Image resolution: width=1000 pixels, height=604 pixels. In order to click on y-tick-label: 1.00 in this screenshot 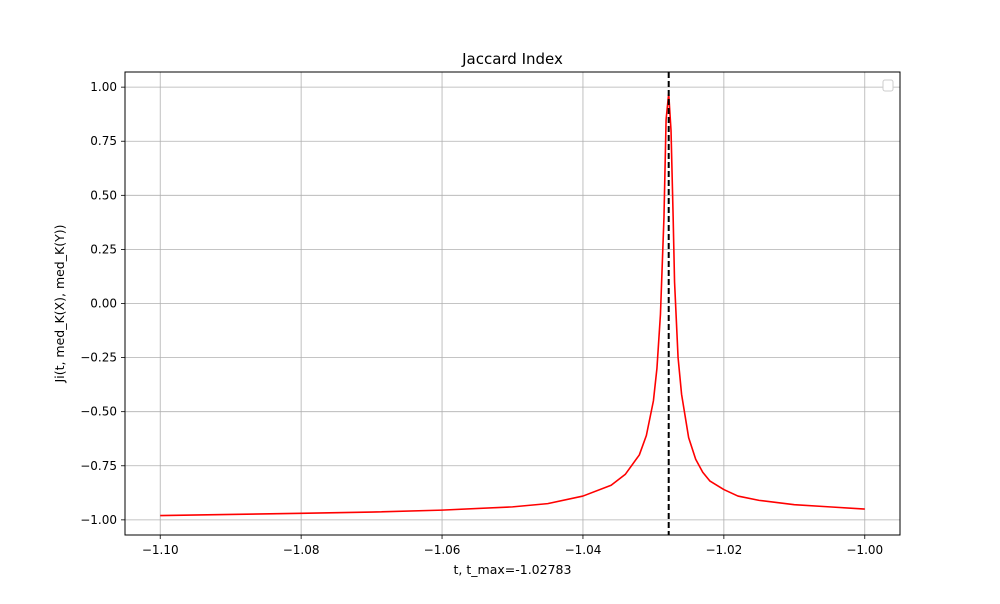, I will do `click(103, 87)`.